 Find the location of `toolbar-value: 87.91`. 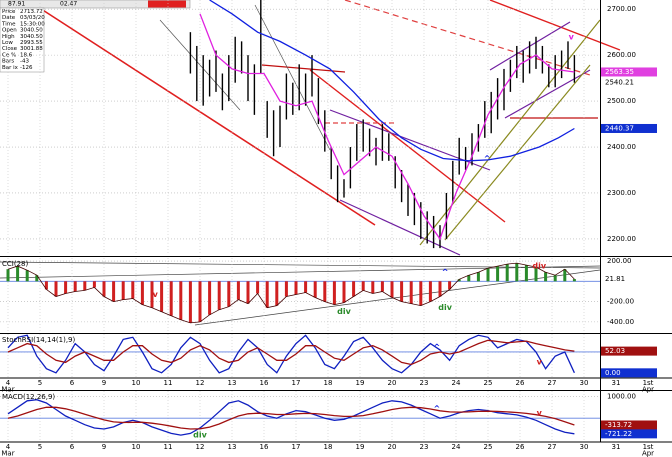

toolbar-value: 87.91 is located at coordinates (16, 4).